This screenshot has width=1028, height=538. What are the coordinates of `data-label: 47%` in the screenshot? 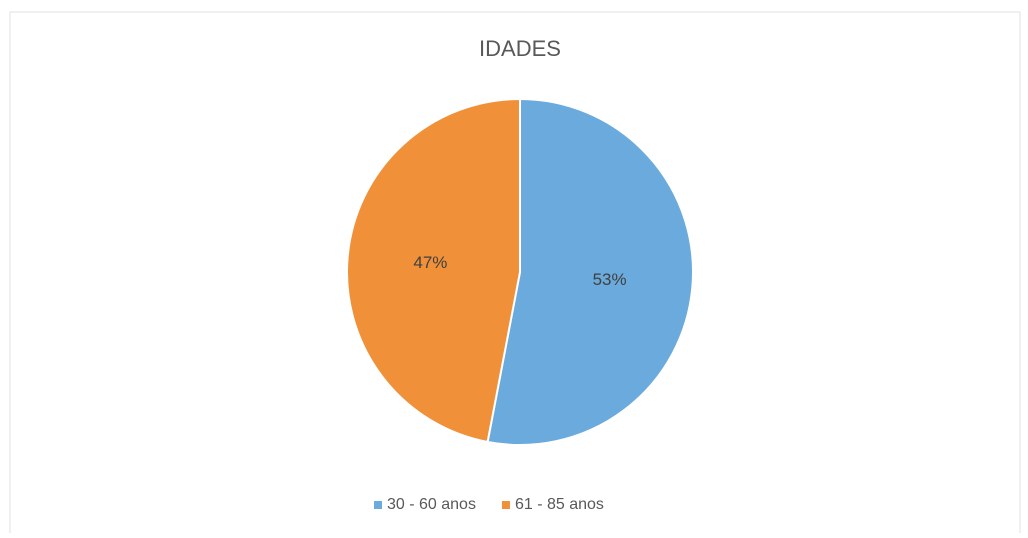 It's located at (430, 262).